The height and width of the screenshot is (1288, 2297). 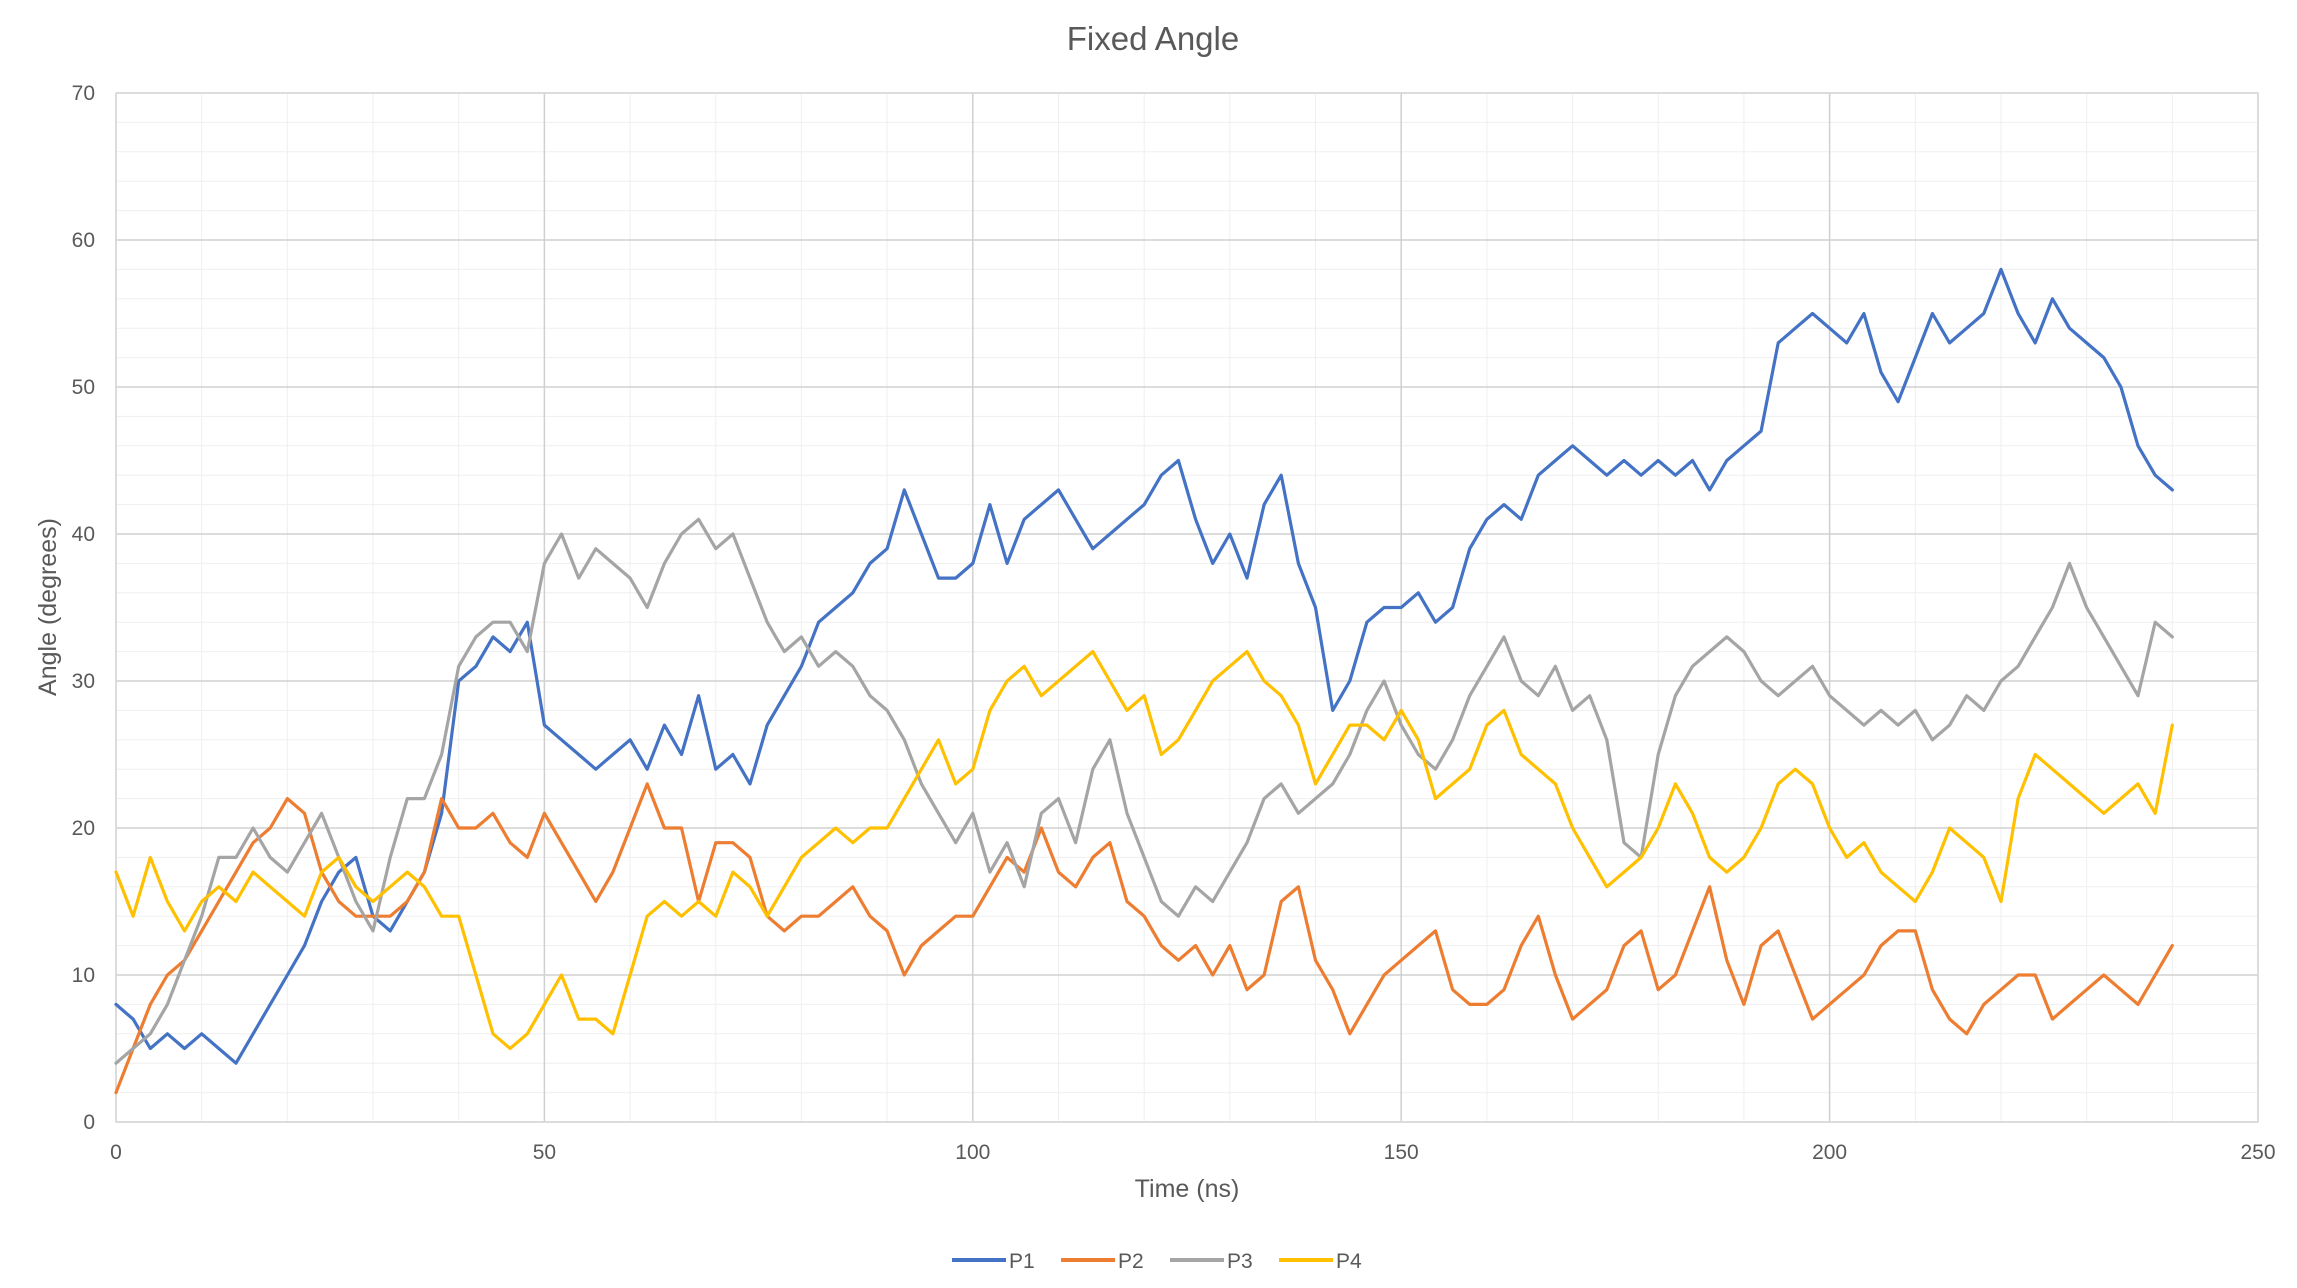 What do you see at coordinates (48, 607) in the screenshot?
I see `y-axis-label: Angle (degrees)` at bounding box center [48, 607].